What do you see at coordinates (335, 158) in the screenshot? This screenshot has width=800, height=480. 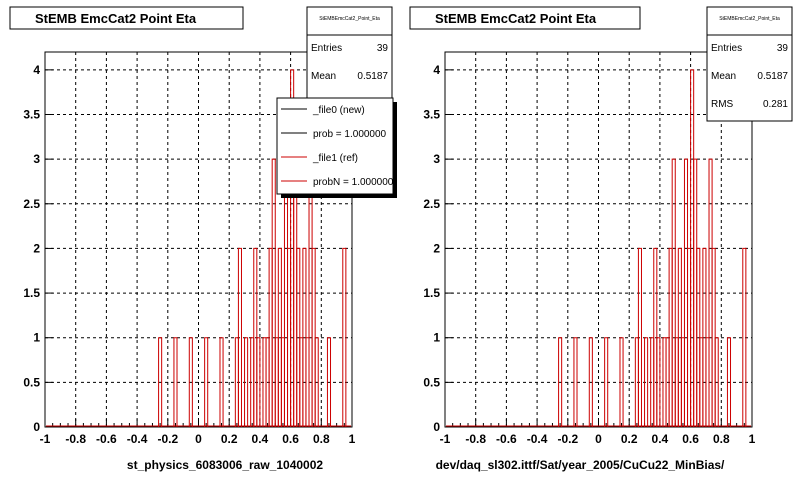 I see `legend-label: _file1 (ref)` at bounding box center [335, 158].